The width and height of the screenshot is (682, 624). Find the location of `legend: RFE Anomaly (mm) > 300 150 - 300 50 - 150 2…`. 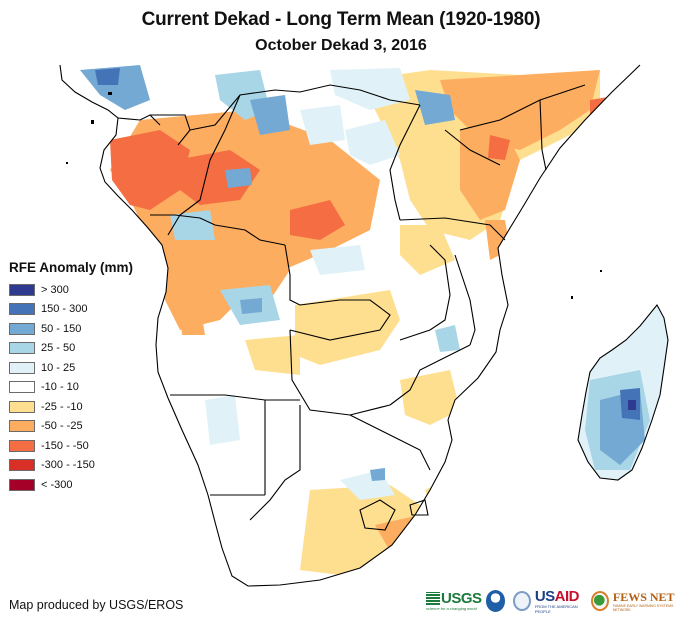

legend: RFE Anomaly (mm) > 300 150 - 300 50 - 150 2… is located at coordinates (71, 377).